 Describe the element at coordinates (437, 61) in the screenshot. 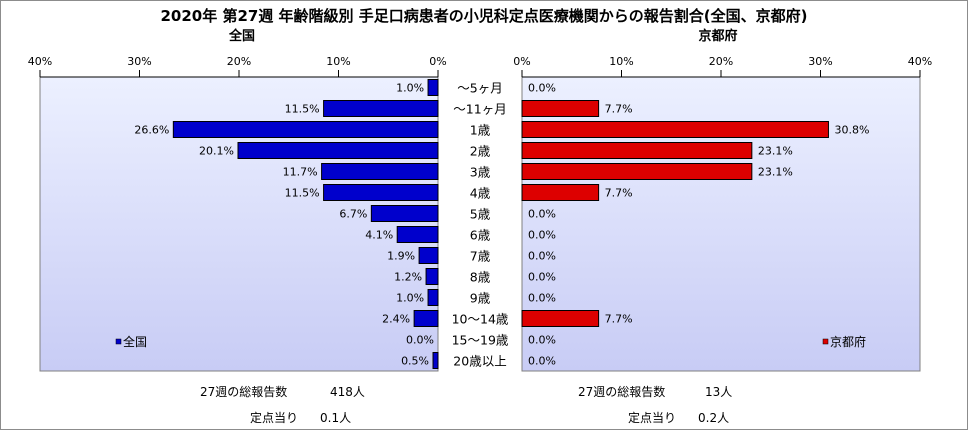

I see `left-tick-label: 0%` at that location.